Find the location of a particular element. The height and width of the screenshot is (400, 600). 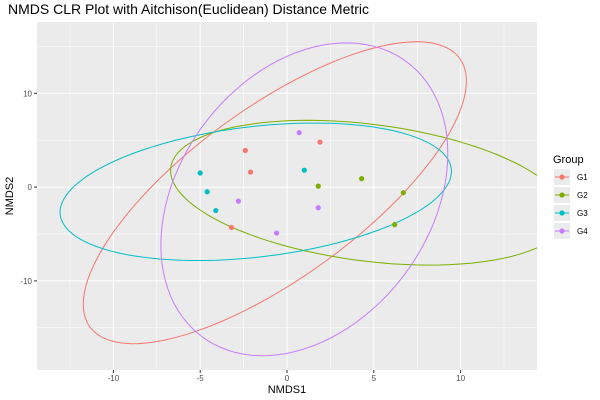

x-tick-label: 0 is located at coordinates (287, 378).